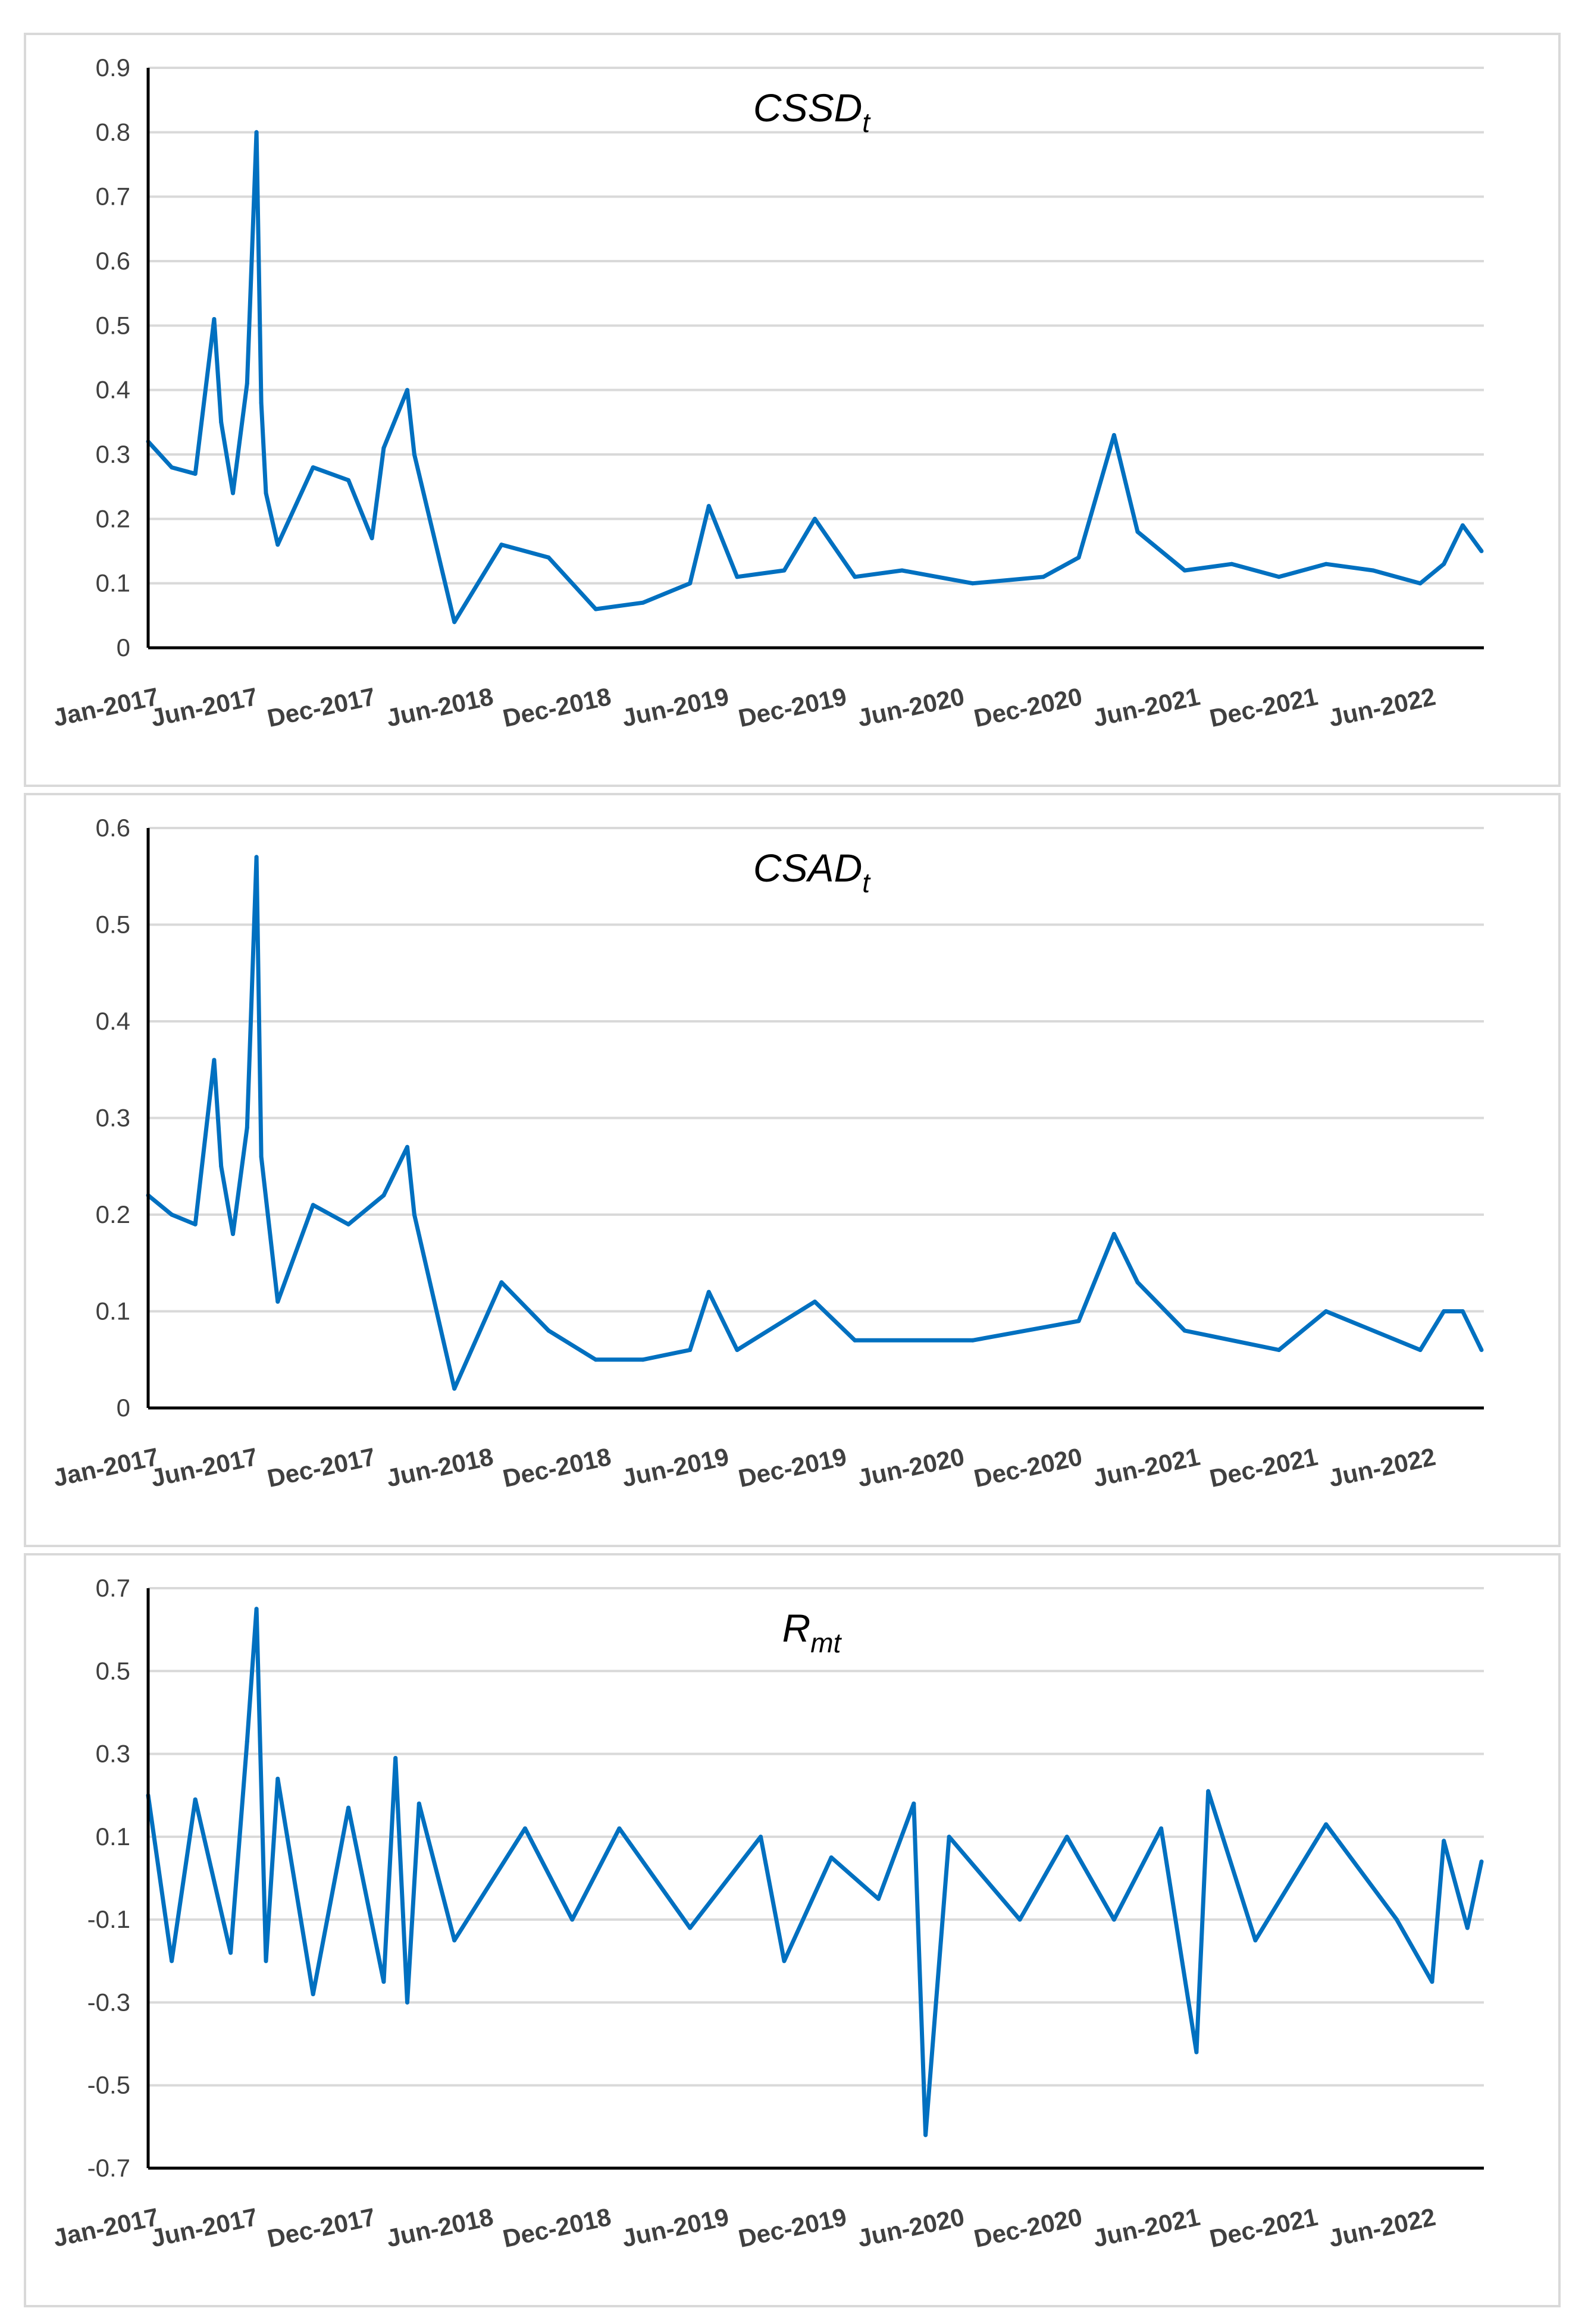 Image resolution: width=1588 pixels, height=2324 pixels. What do you see at coordinates (113, 518) in the screenshot?
I see `cssd-y-tick-label: 0.2` at bounding box center [113, 518].